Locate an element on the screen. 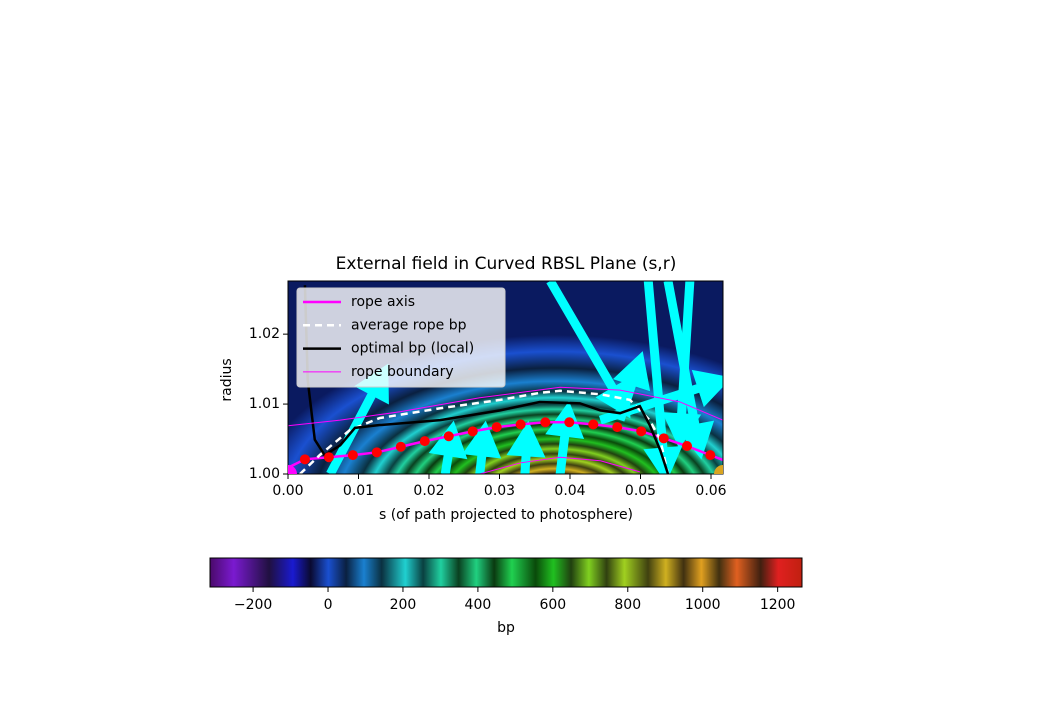 The image size is (1058, 720). plot-frame is located at coordinates (505, 377).